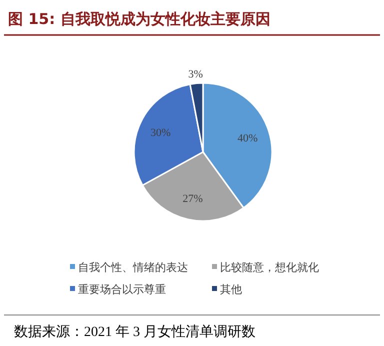 This screenshot has width=384, height=346. Describe the element at coordinates (231, 289) in the screenshot. I see `legend-label: 其他` at that location.